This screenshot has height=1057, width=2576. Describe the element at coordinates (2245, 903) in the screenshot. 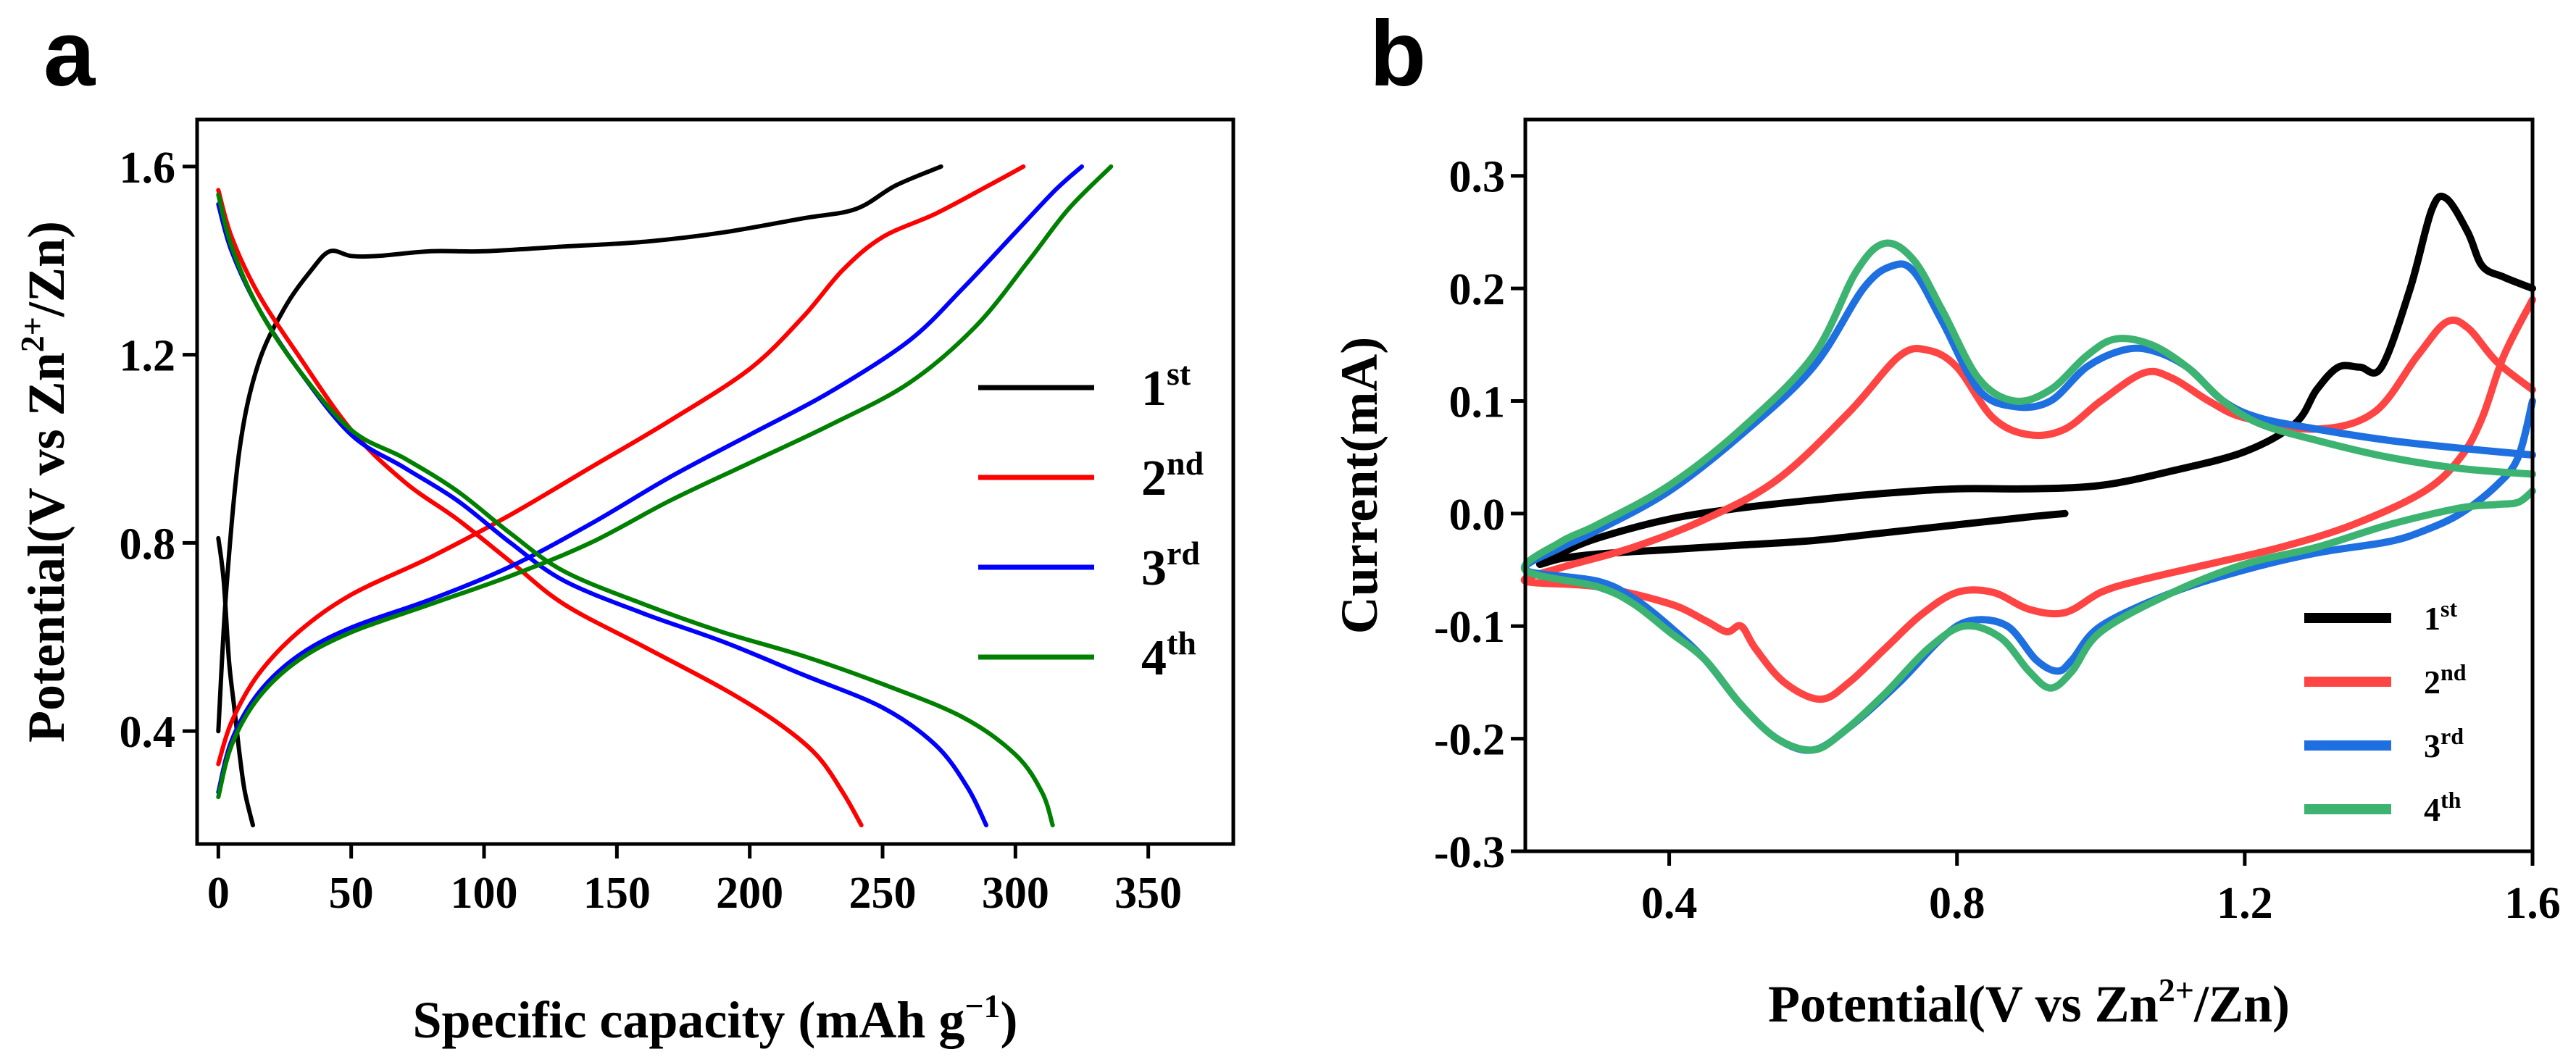

I see `x-tick-label: 1.2` at that location.